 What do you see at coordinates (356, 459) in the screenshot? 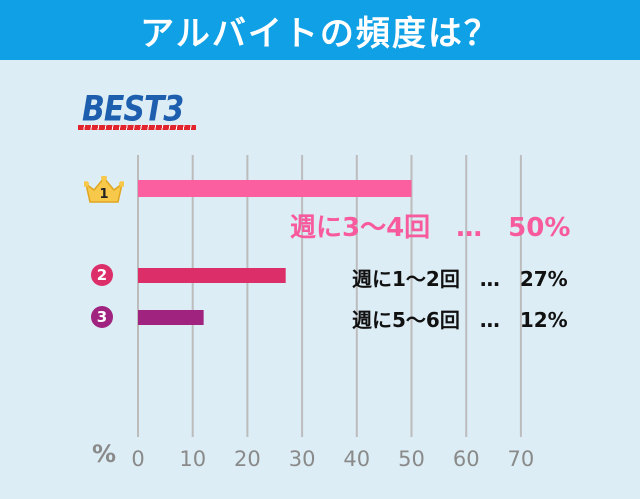
I see `x-tick-label: 40` at bounding box center [356, 459].